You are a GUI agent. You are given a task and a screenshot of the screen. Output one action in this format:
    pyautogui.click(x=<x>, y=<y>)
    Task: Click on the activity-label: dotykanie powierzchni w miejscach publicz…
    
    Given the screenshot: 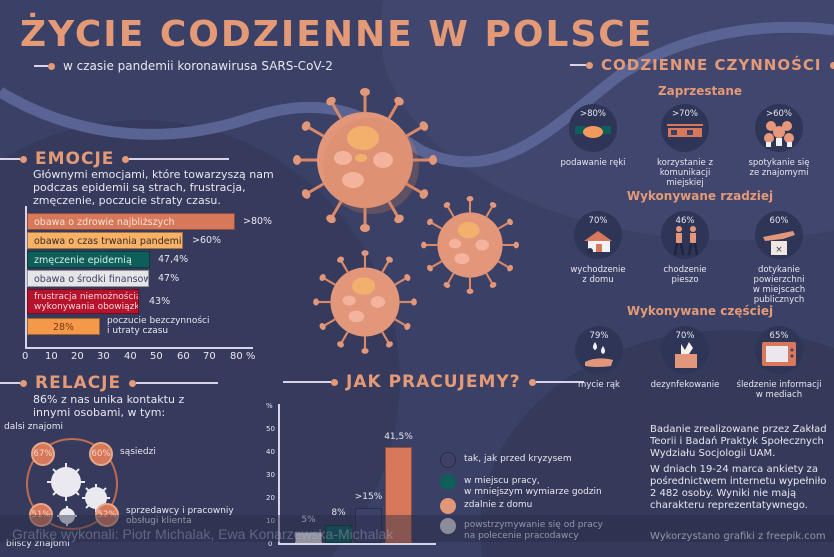 What is the action you would take?
    pyautogui.click(x=779, y=285)
    